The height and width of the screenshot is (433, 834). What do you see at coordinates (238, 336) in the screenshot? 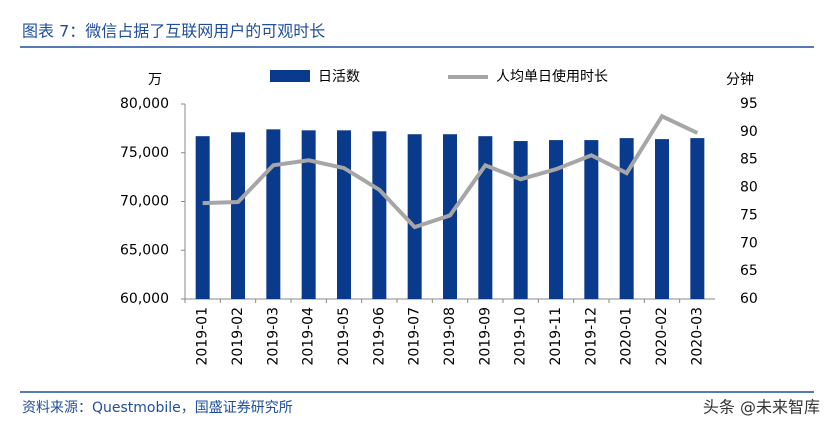
I see `x-tick-label: 2019-02` at bounding box center [238, 336].